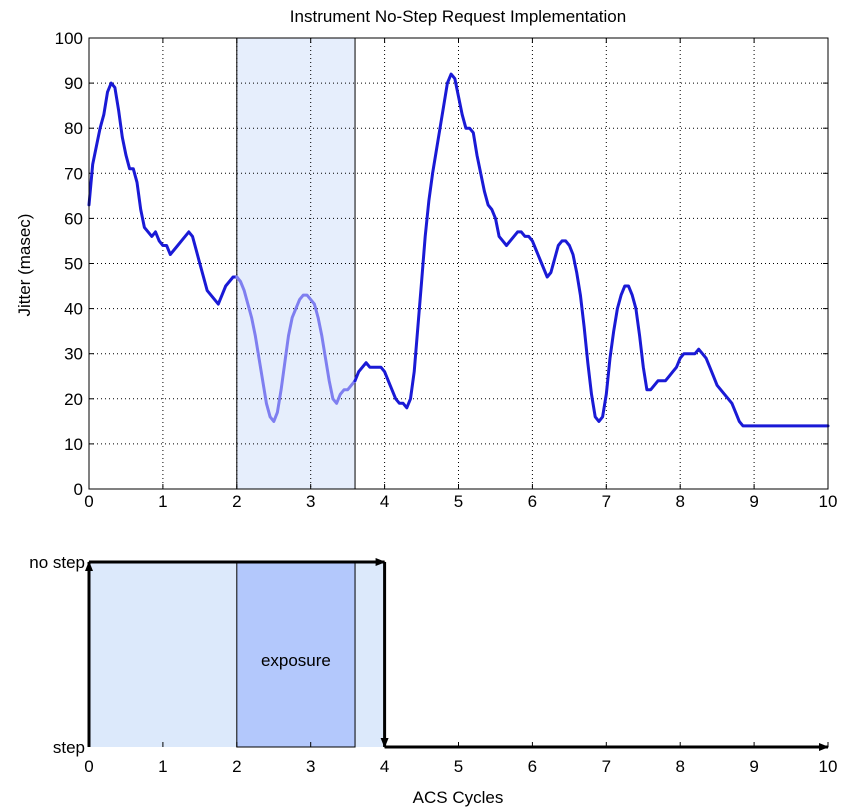  What do you see at coordinates (458, 766) in the screenshot?
I see `step-x-tick-label: 5` at bounding box center [458, 766].